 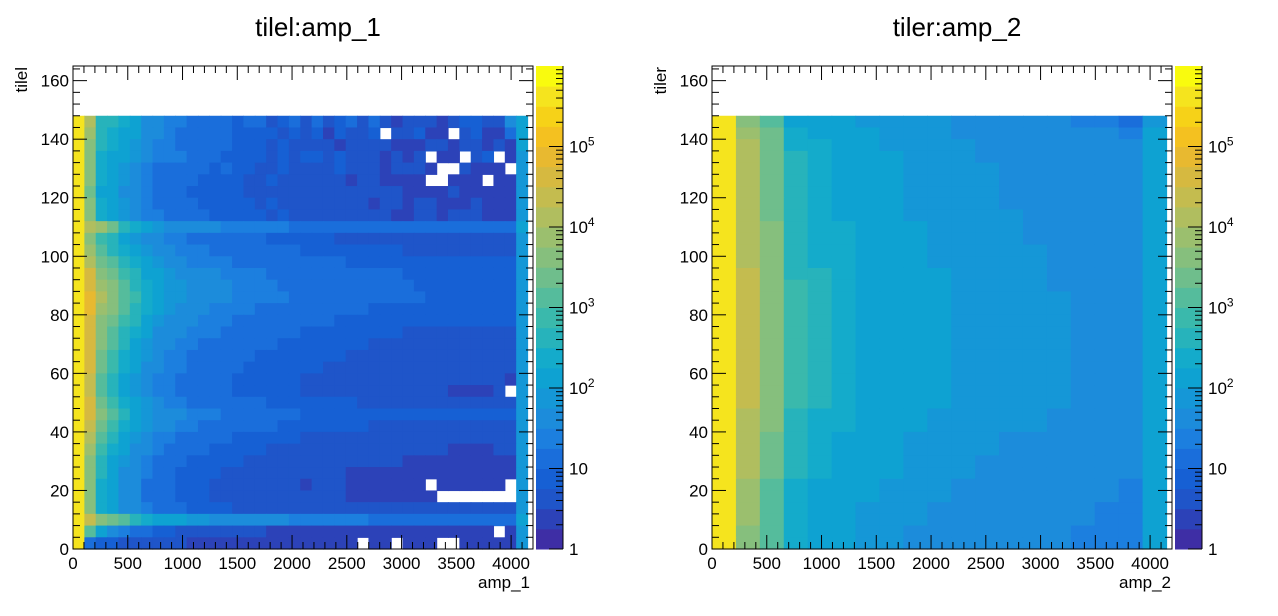 I want to click on y-tick-label: 160, so click(x=694, y=81).